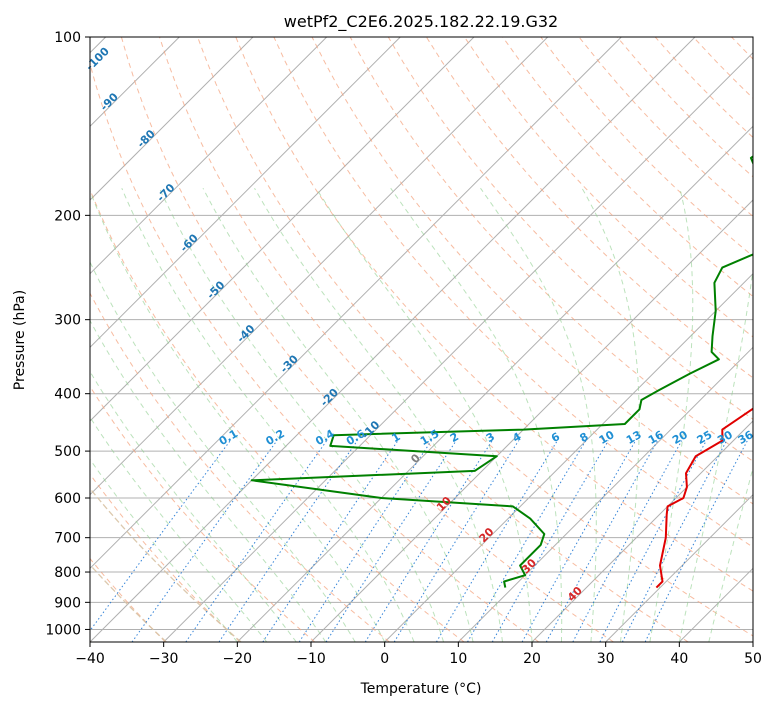 The width and height of the screenshot is (775, 708). Describe the element at coordinates (606, 659) in the screenshot. I see `x-tick-label: 30` at that location.